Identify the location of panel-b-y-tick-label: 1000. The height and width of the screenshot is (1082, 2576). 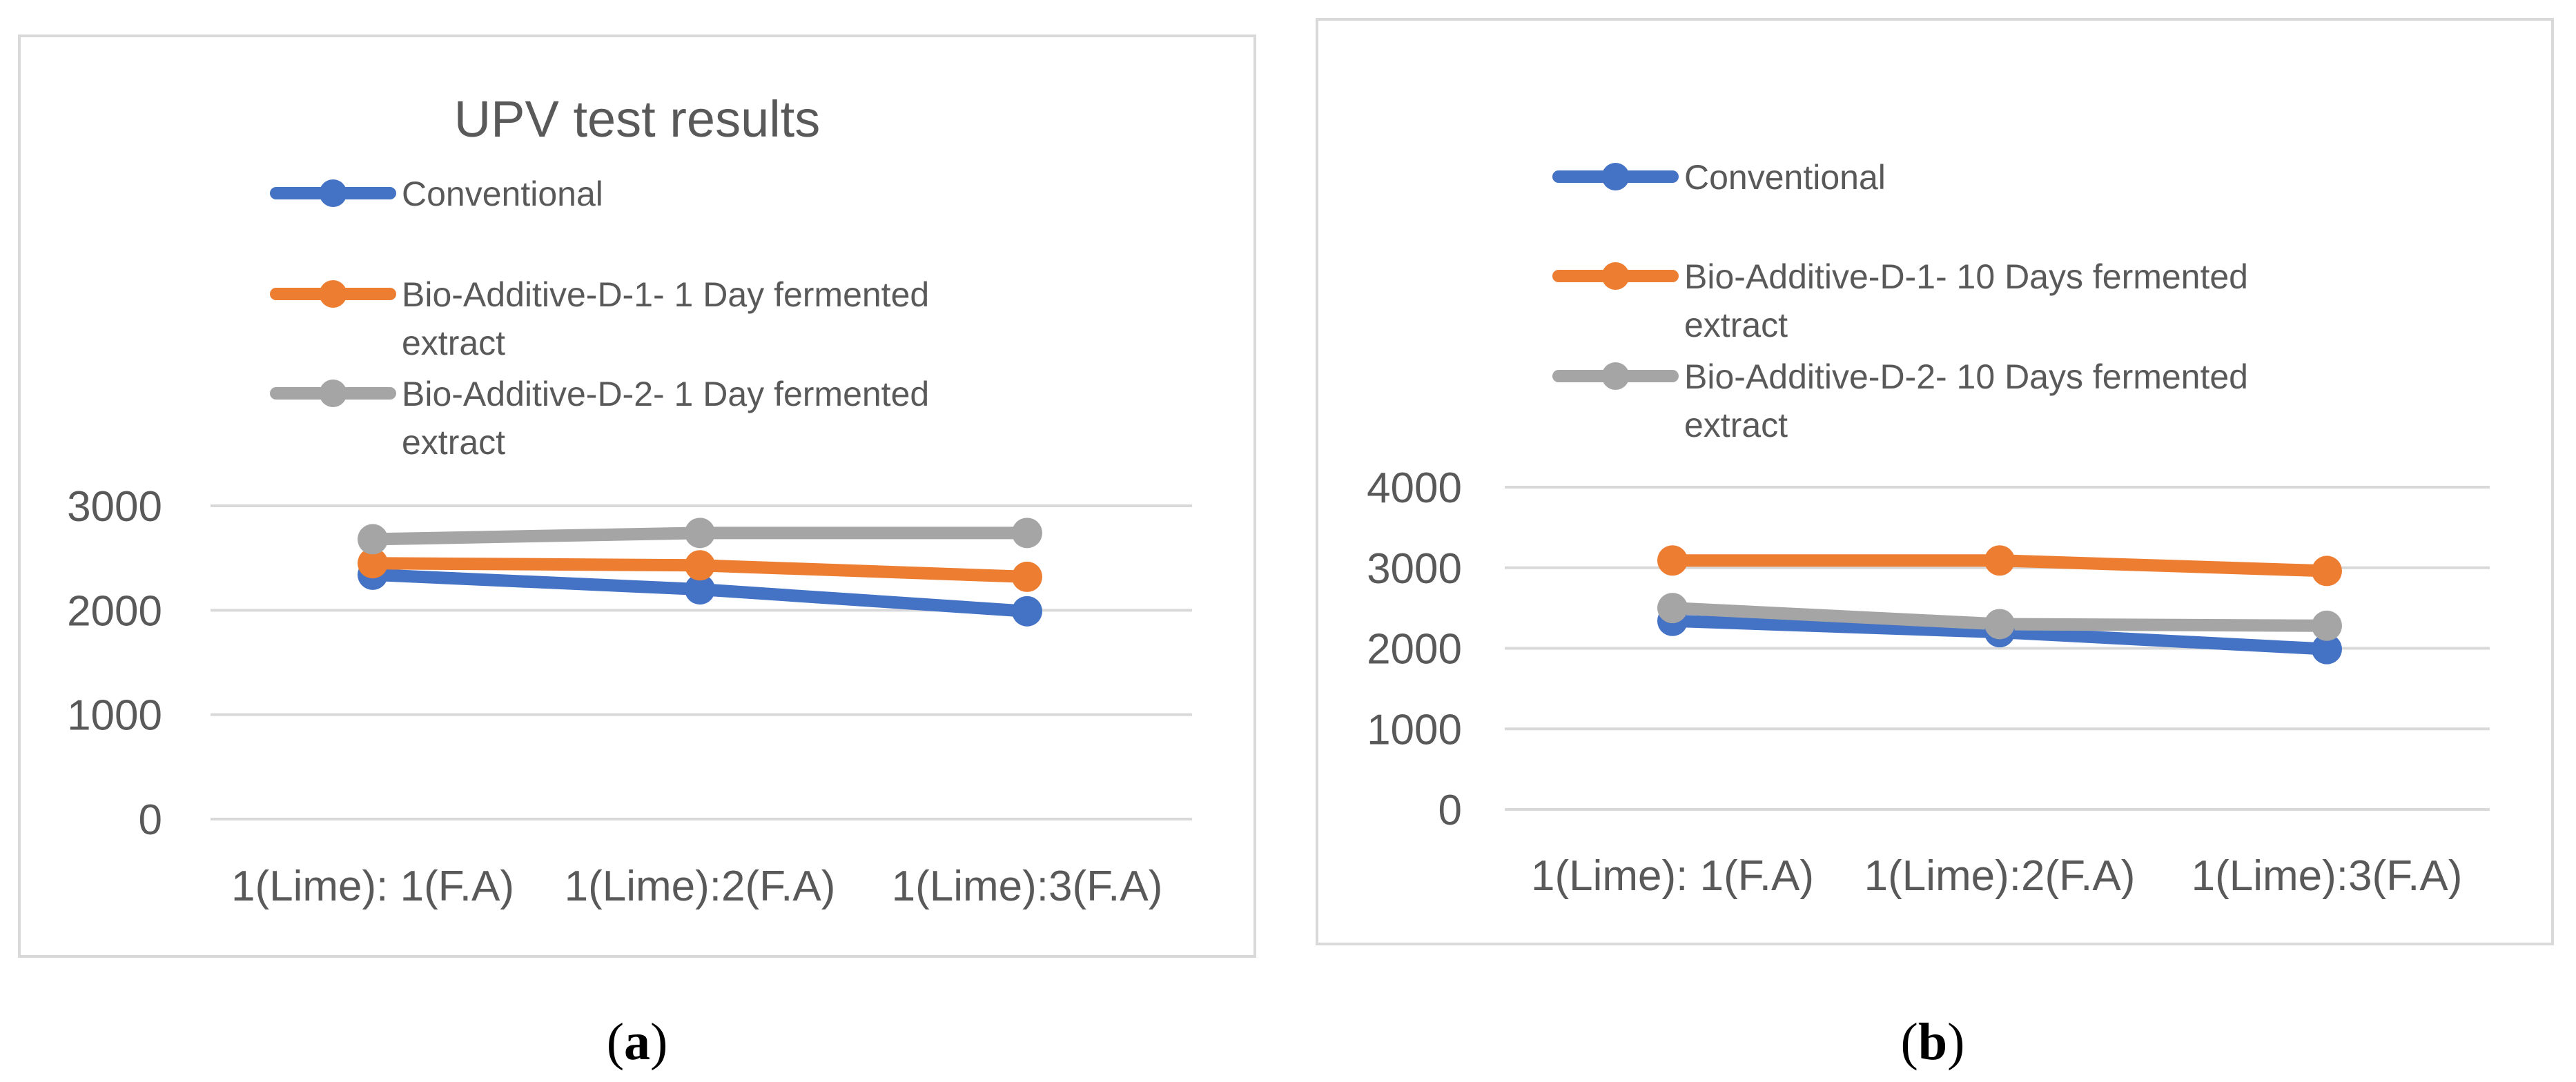
(1414, 730).